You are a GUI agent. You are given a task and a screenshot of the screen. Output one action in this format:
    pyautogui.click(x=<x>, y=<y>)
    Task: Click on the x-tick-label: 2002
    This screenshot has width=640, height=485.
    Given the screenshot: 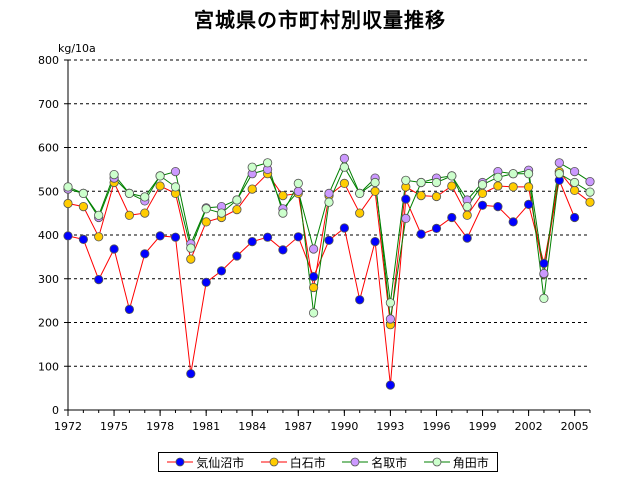 What is the action you would take?
    pyautogui.click(x=529, y=426)
    